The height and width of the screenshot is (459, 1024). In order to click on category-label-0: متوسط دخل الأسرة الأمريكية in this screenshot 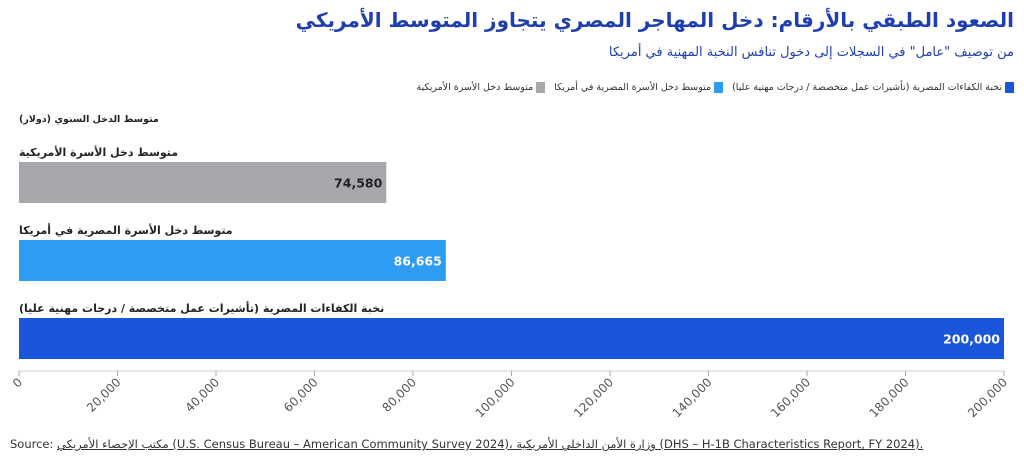, I will do `click(98, 152)`.